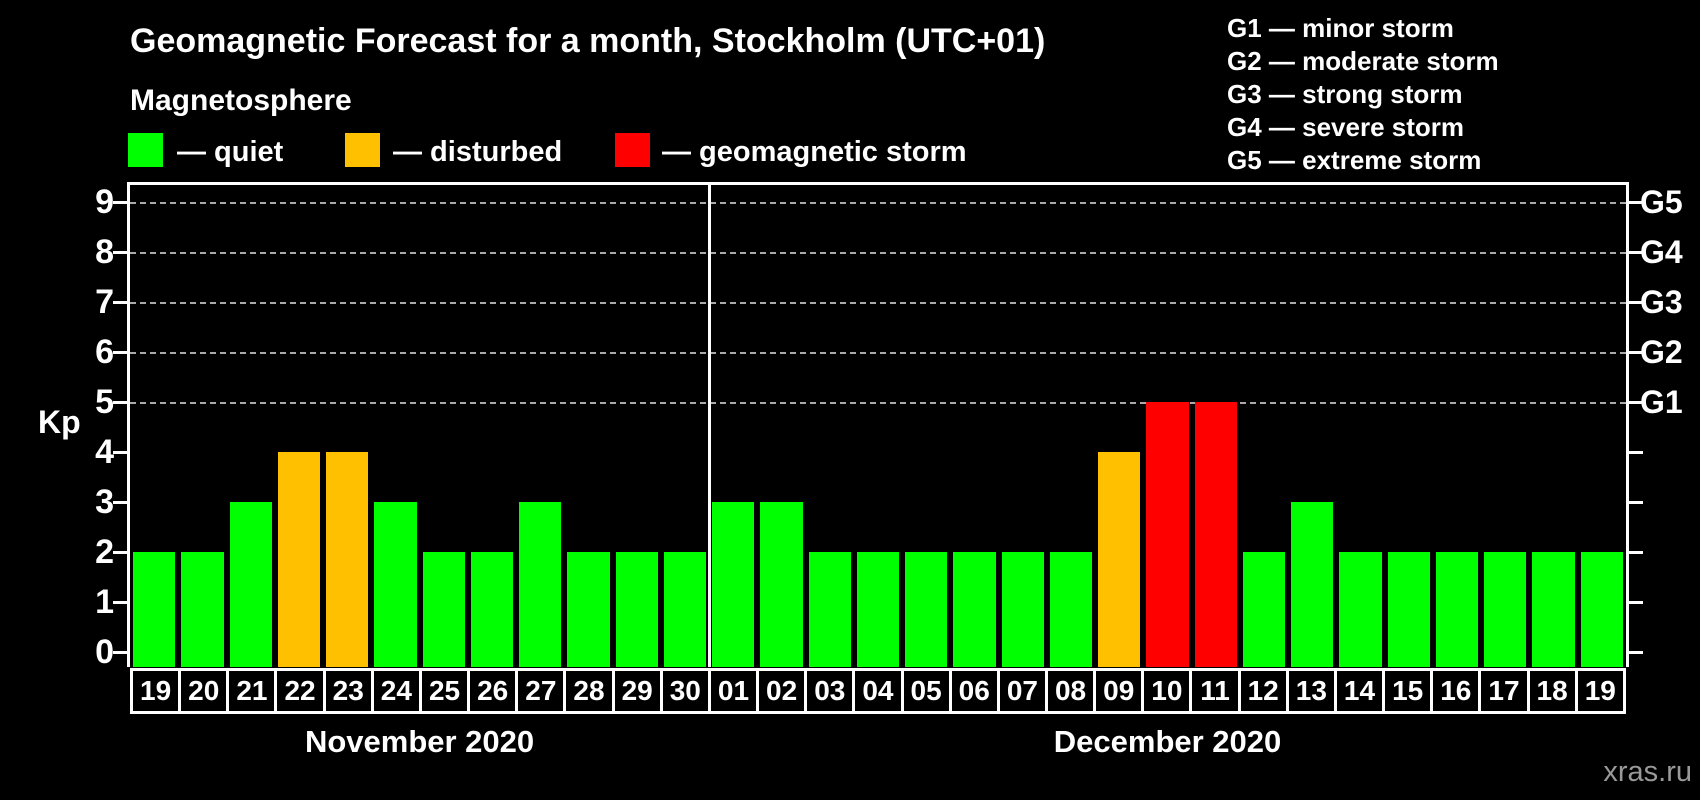 The width and height of the screenshot is (1700, 800). What do you see at coordinates (1504, 691) in the screenshot?
I see `day-cell: 17` at bounding box center [1504, 691].